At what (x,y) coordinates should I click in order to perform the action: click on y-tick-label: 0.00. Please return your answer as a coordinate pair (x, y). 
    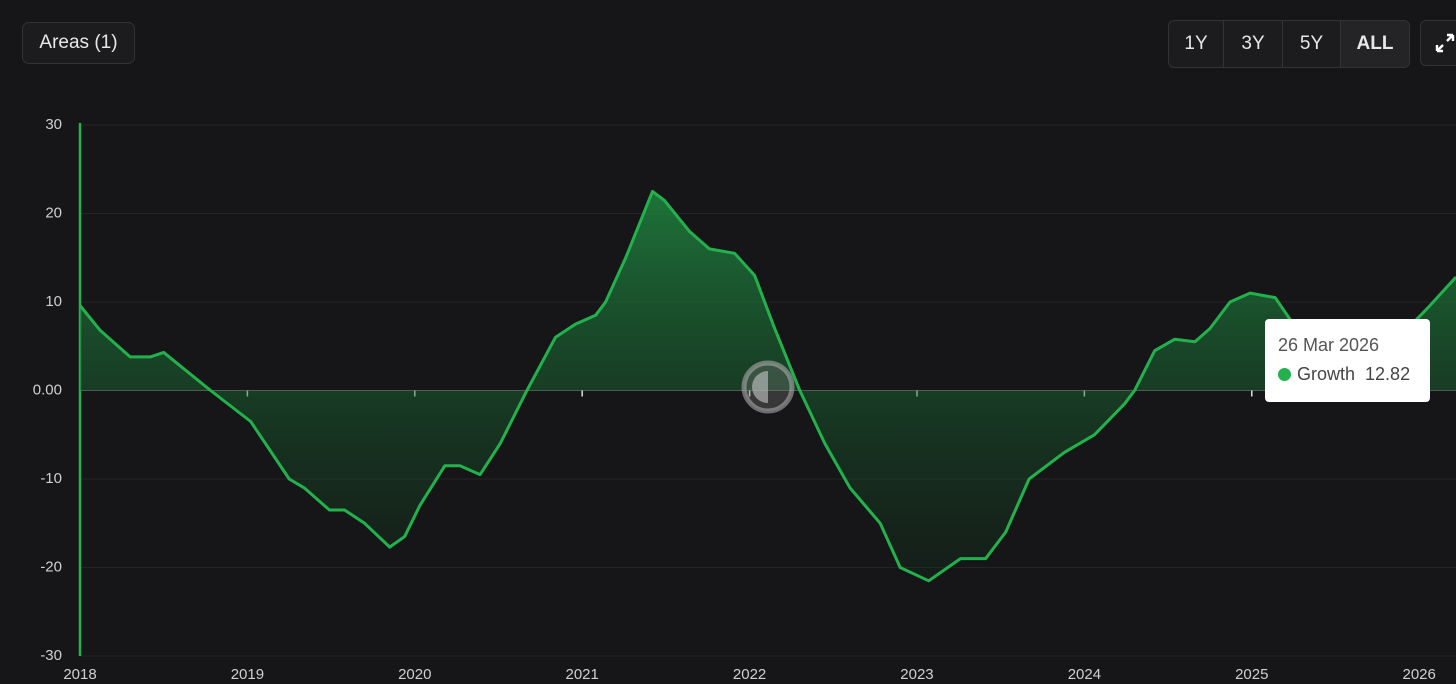
    Looking at the image, I should click on (47, 389).